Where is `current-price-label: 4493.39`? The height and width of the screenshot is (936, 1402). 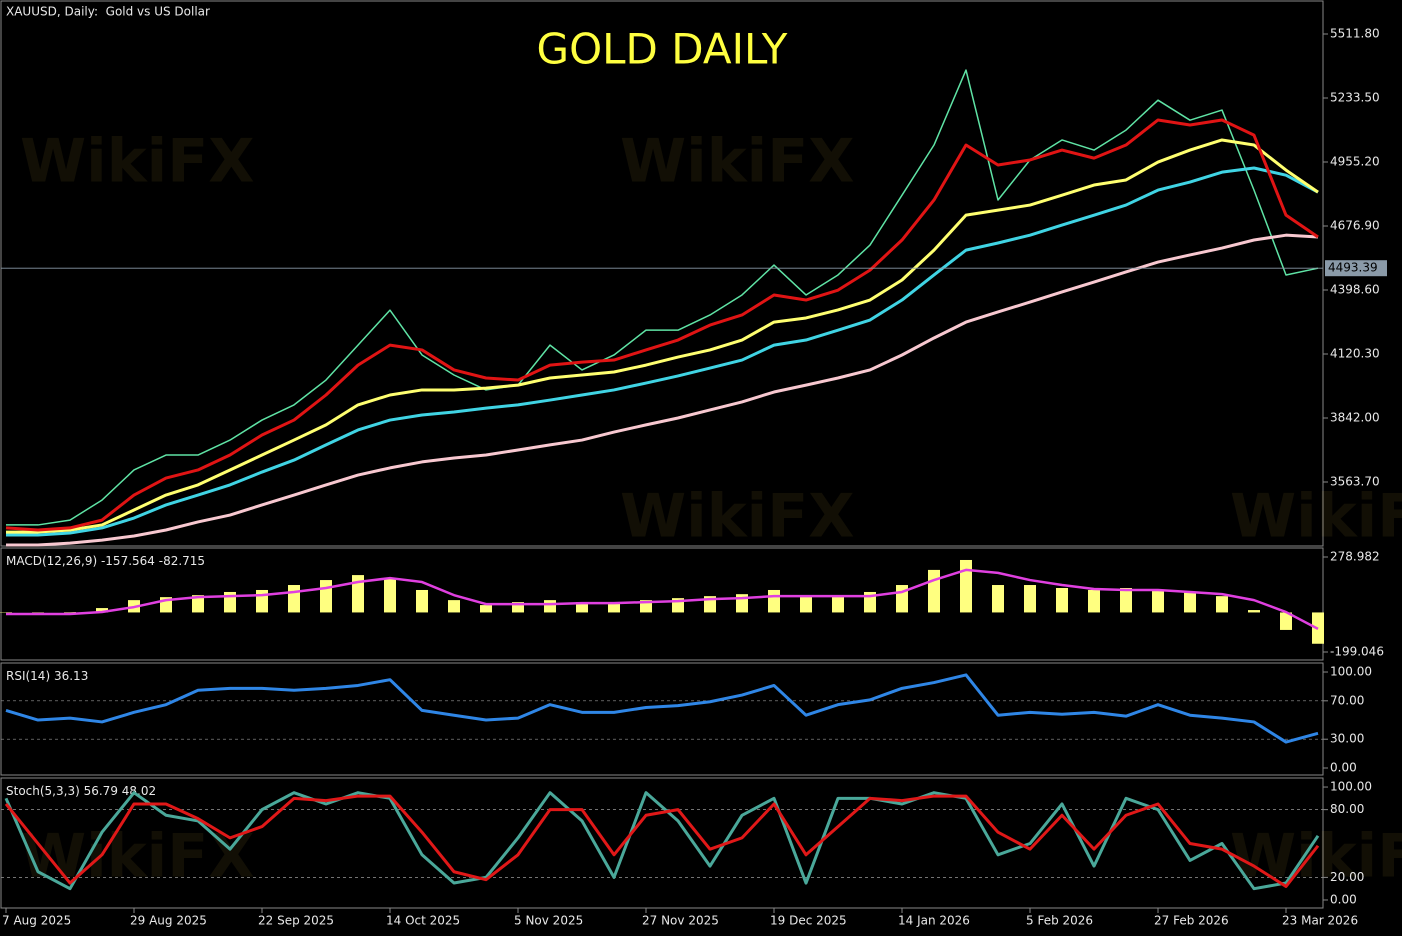 current-price-label: 4493.39 is located at coordinates (1353, 268).